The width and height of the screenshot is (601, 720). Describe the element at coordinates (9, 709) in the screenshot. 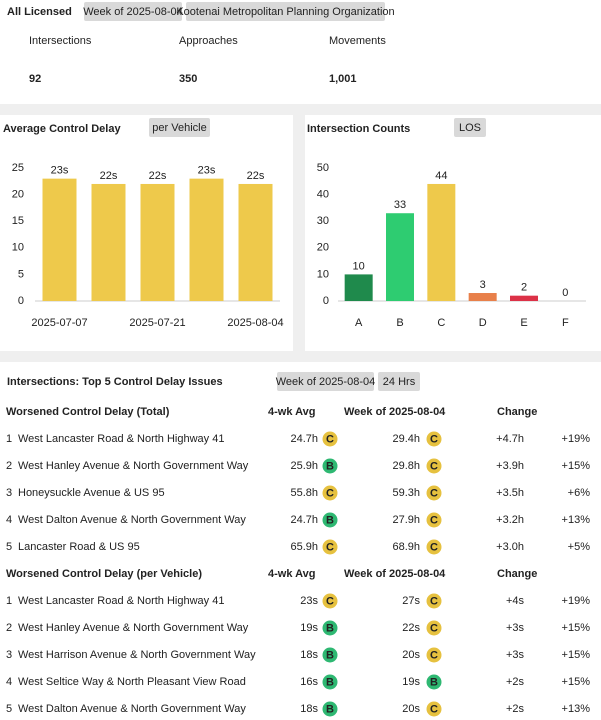

I see `rank: 5` at that location.